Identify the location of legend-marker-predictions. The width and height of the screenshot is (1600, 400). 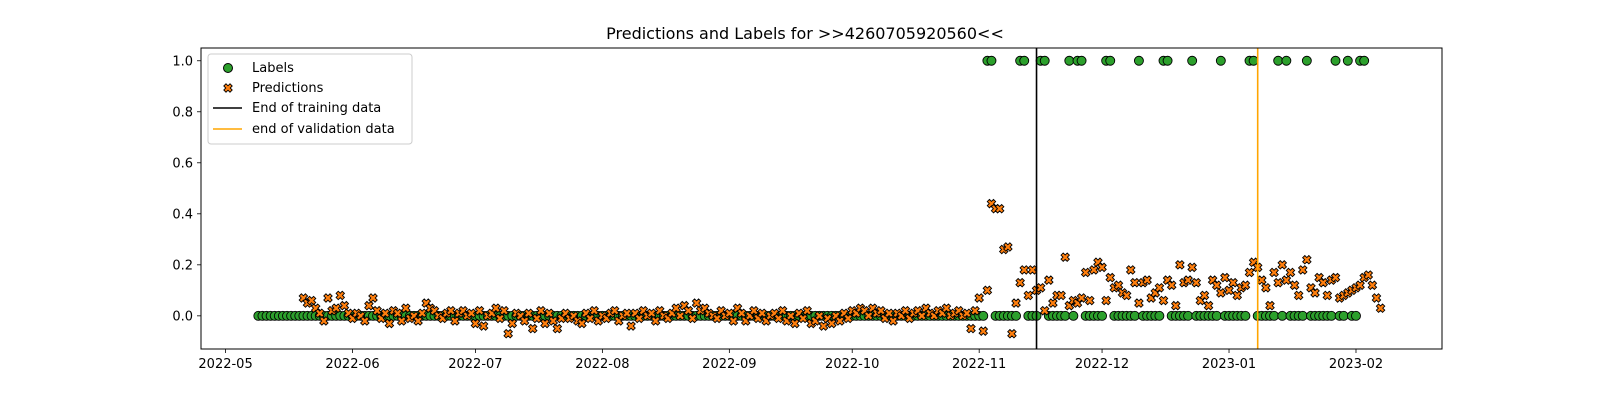
(228, 88).